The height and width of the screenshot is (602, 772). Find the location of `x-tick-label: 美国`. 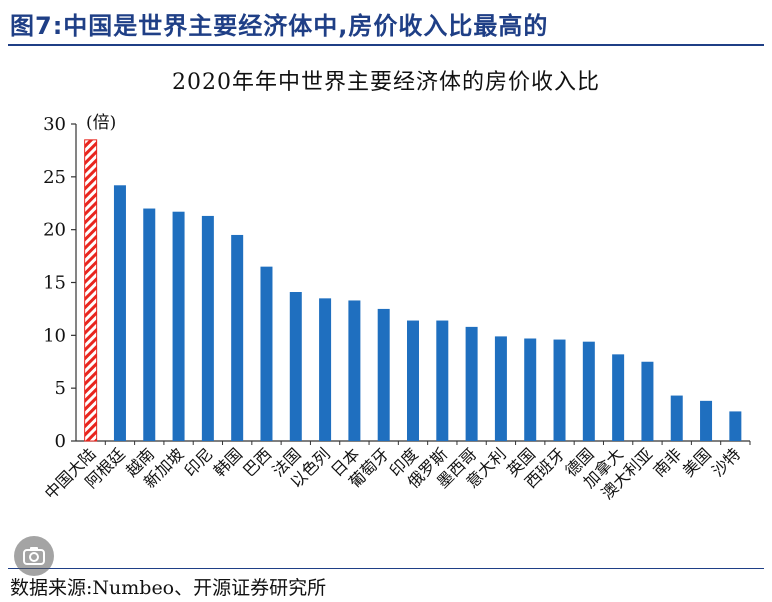

x-tick-label: 美国 is located at coordinates (697, 462).